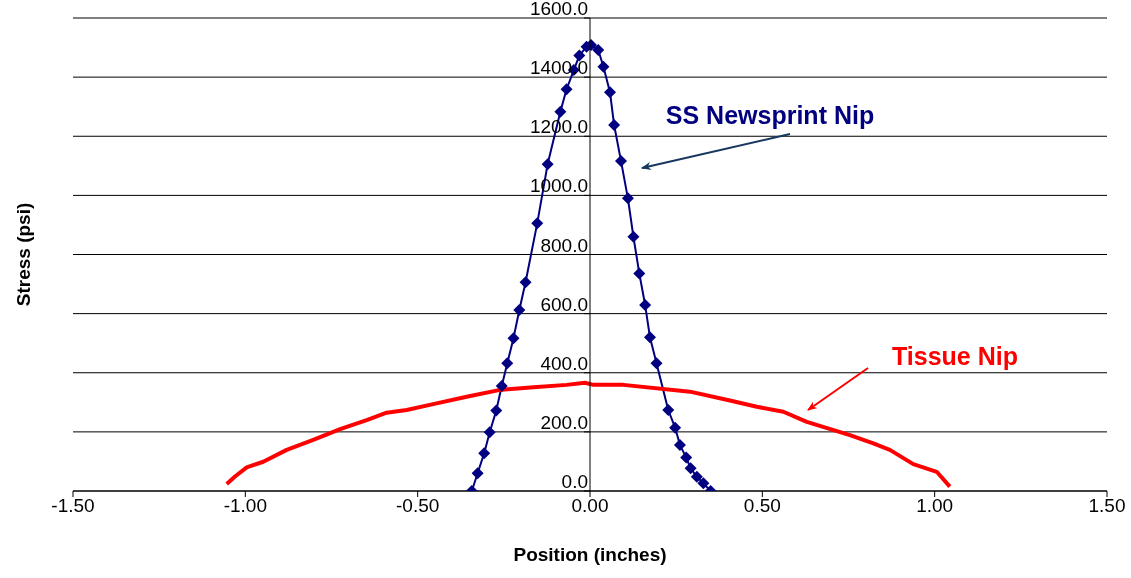 The image size is (1131, 578). What do you see at coordinates (564, 304) in the screenshot?
I see `y-tick-label: 600.0` at bounding box center [564, 304].